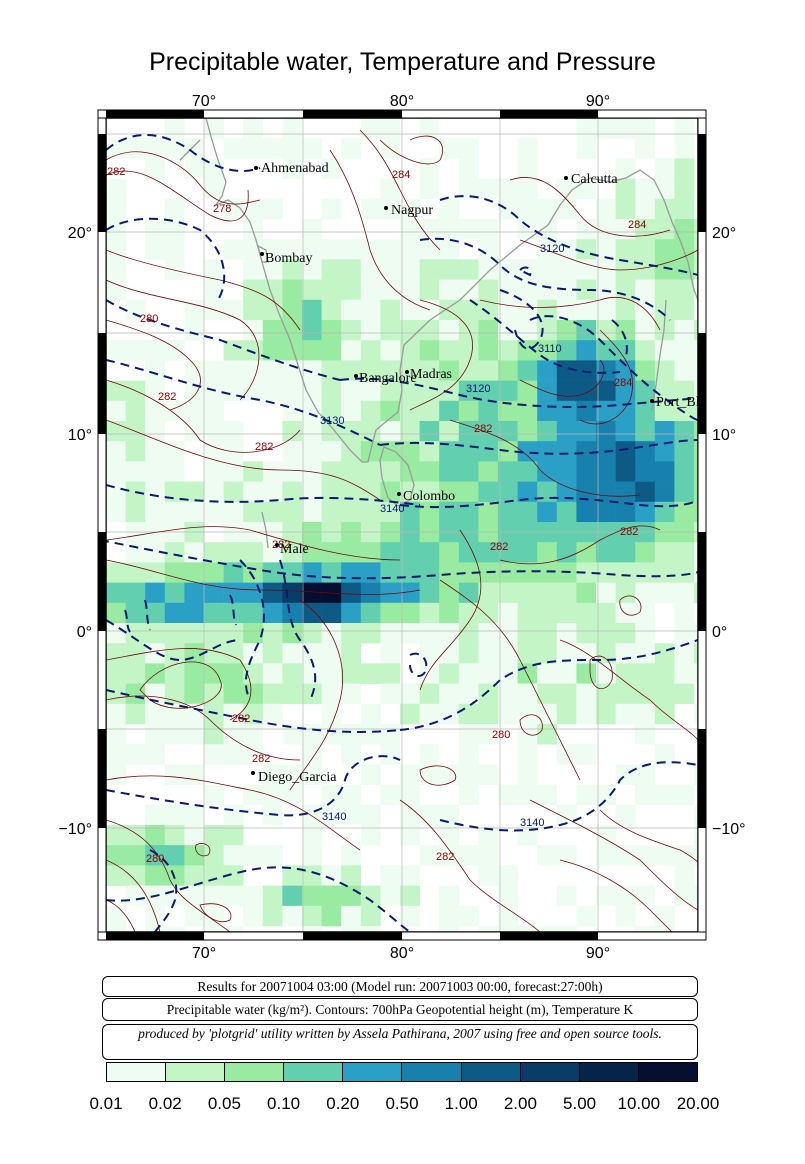 The image size is (805, 1164). Describe the element at coordinates (224, 1103) in the screenshot. I see `colorbar-label: 0.05` at that location.